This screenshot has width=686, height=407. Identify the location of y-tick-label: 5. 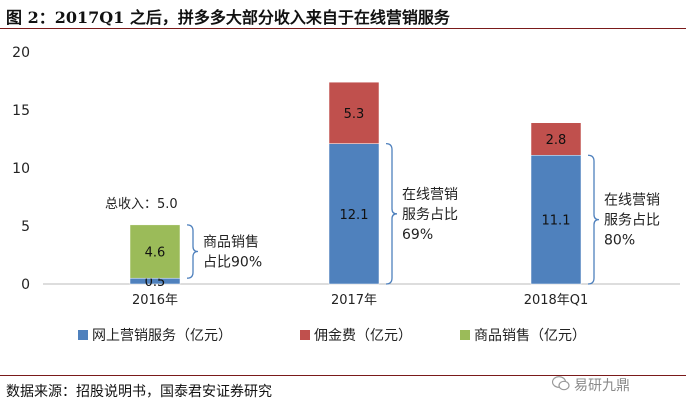
(25, 227).